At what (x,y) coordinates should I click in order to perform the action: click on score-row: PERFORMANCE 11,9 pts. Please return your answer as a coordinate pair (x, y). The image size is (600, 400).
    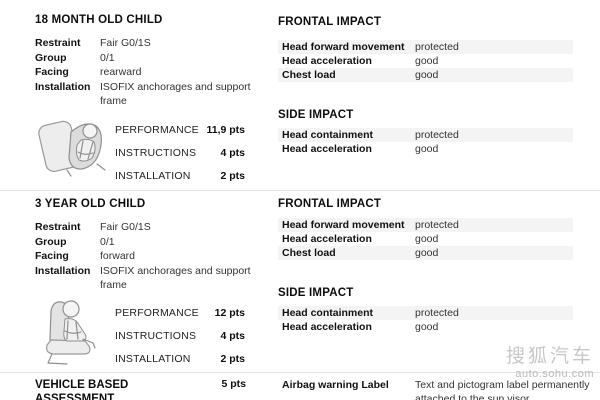
    Looking at the image, I should click on (180, 129).